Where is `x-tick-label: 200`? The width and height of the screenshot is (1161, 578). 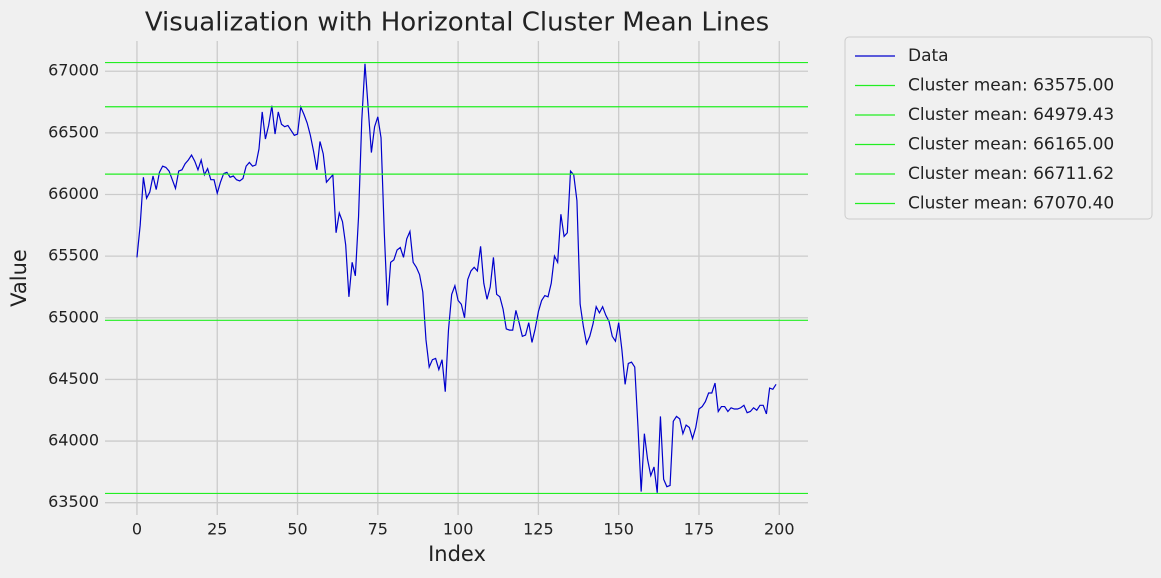
x-tick-label: 200 is located at coordinates (779, 529).